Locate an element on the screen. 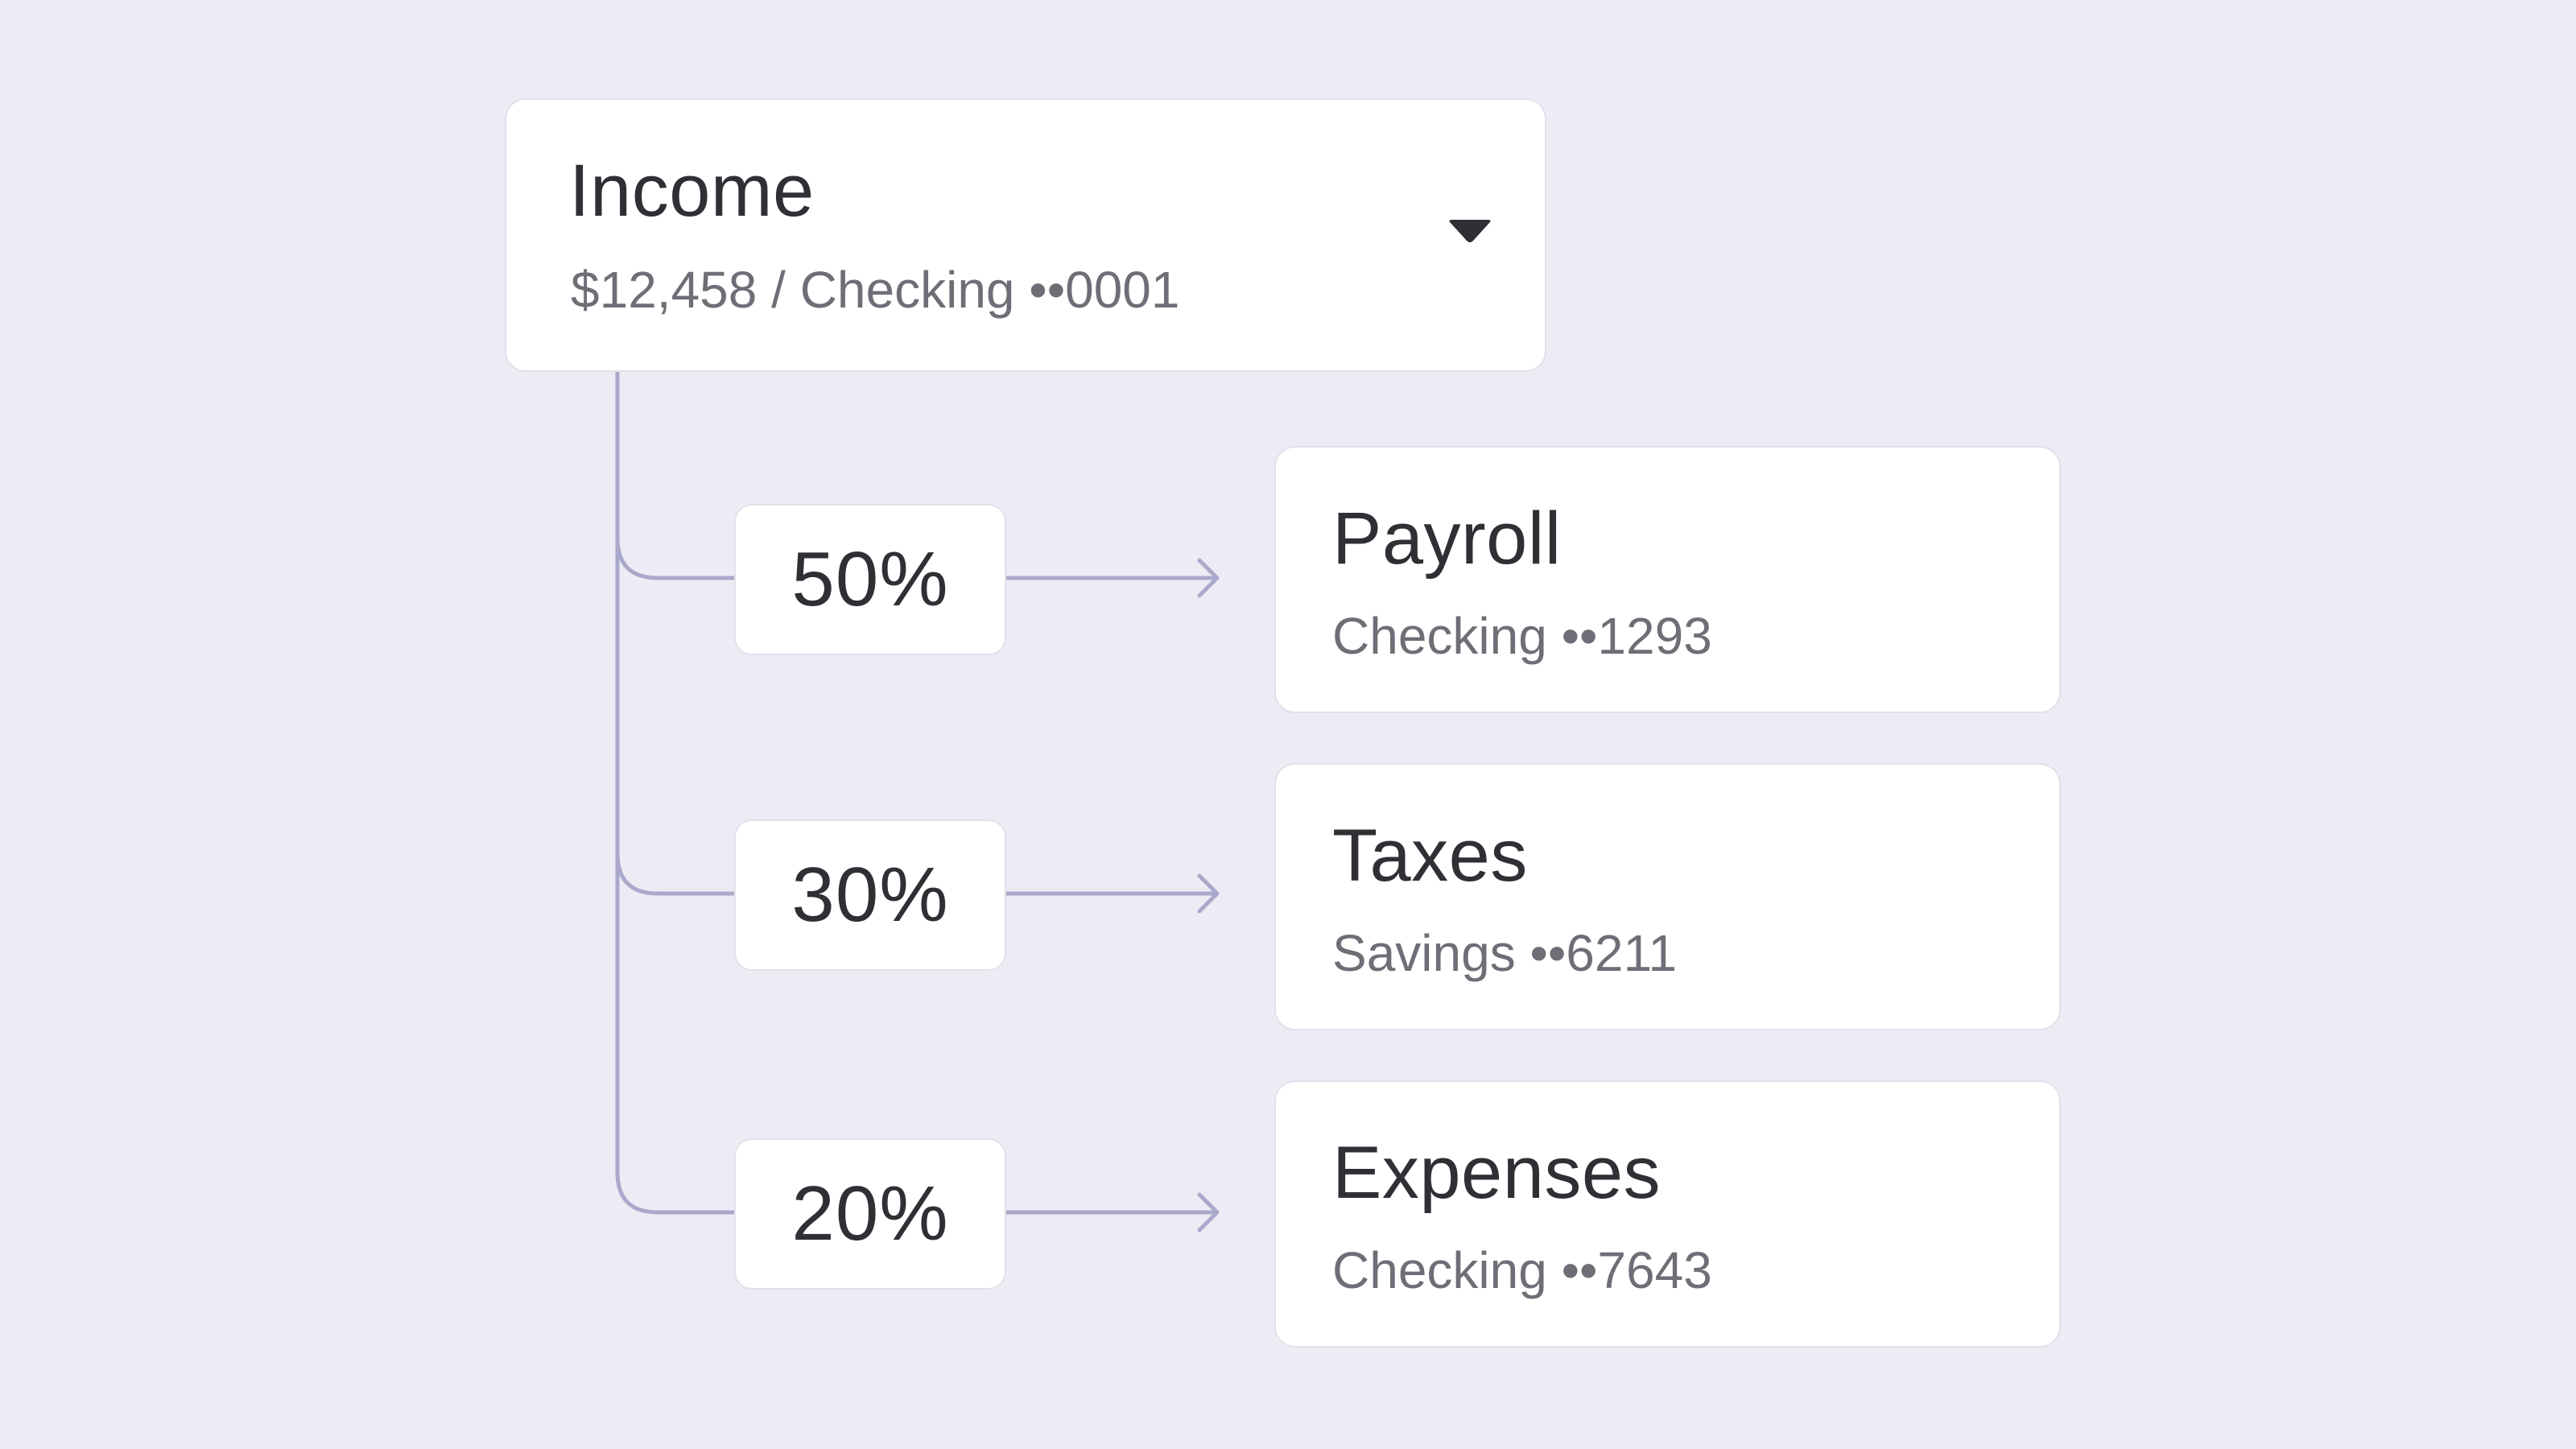 The height and width of the screenshot is (1449, 2576). split-percent-payroll: 50% is located at coordinates (870, 579).